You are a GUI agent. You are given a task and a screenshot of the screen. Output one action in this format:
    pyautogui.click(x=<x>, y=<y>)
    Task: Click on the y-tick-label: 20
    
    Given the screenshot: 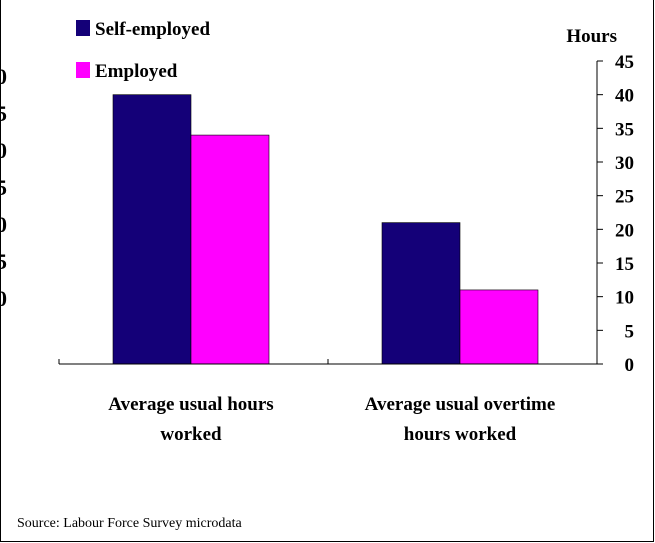 What is the action you would take?
    pyautogui.click(x=624, y=230)
    